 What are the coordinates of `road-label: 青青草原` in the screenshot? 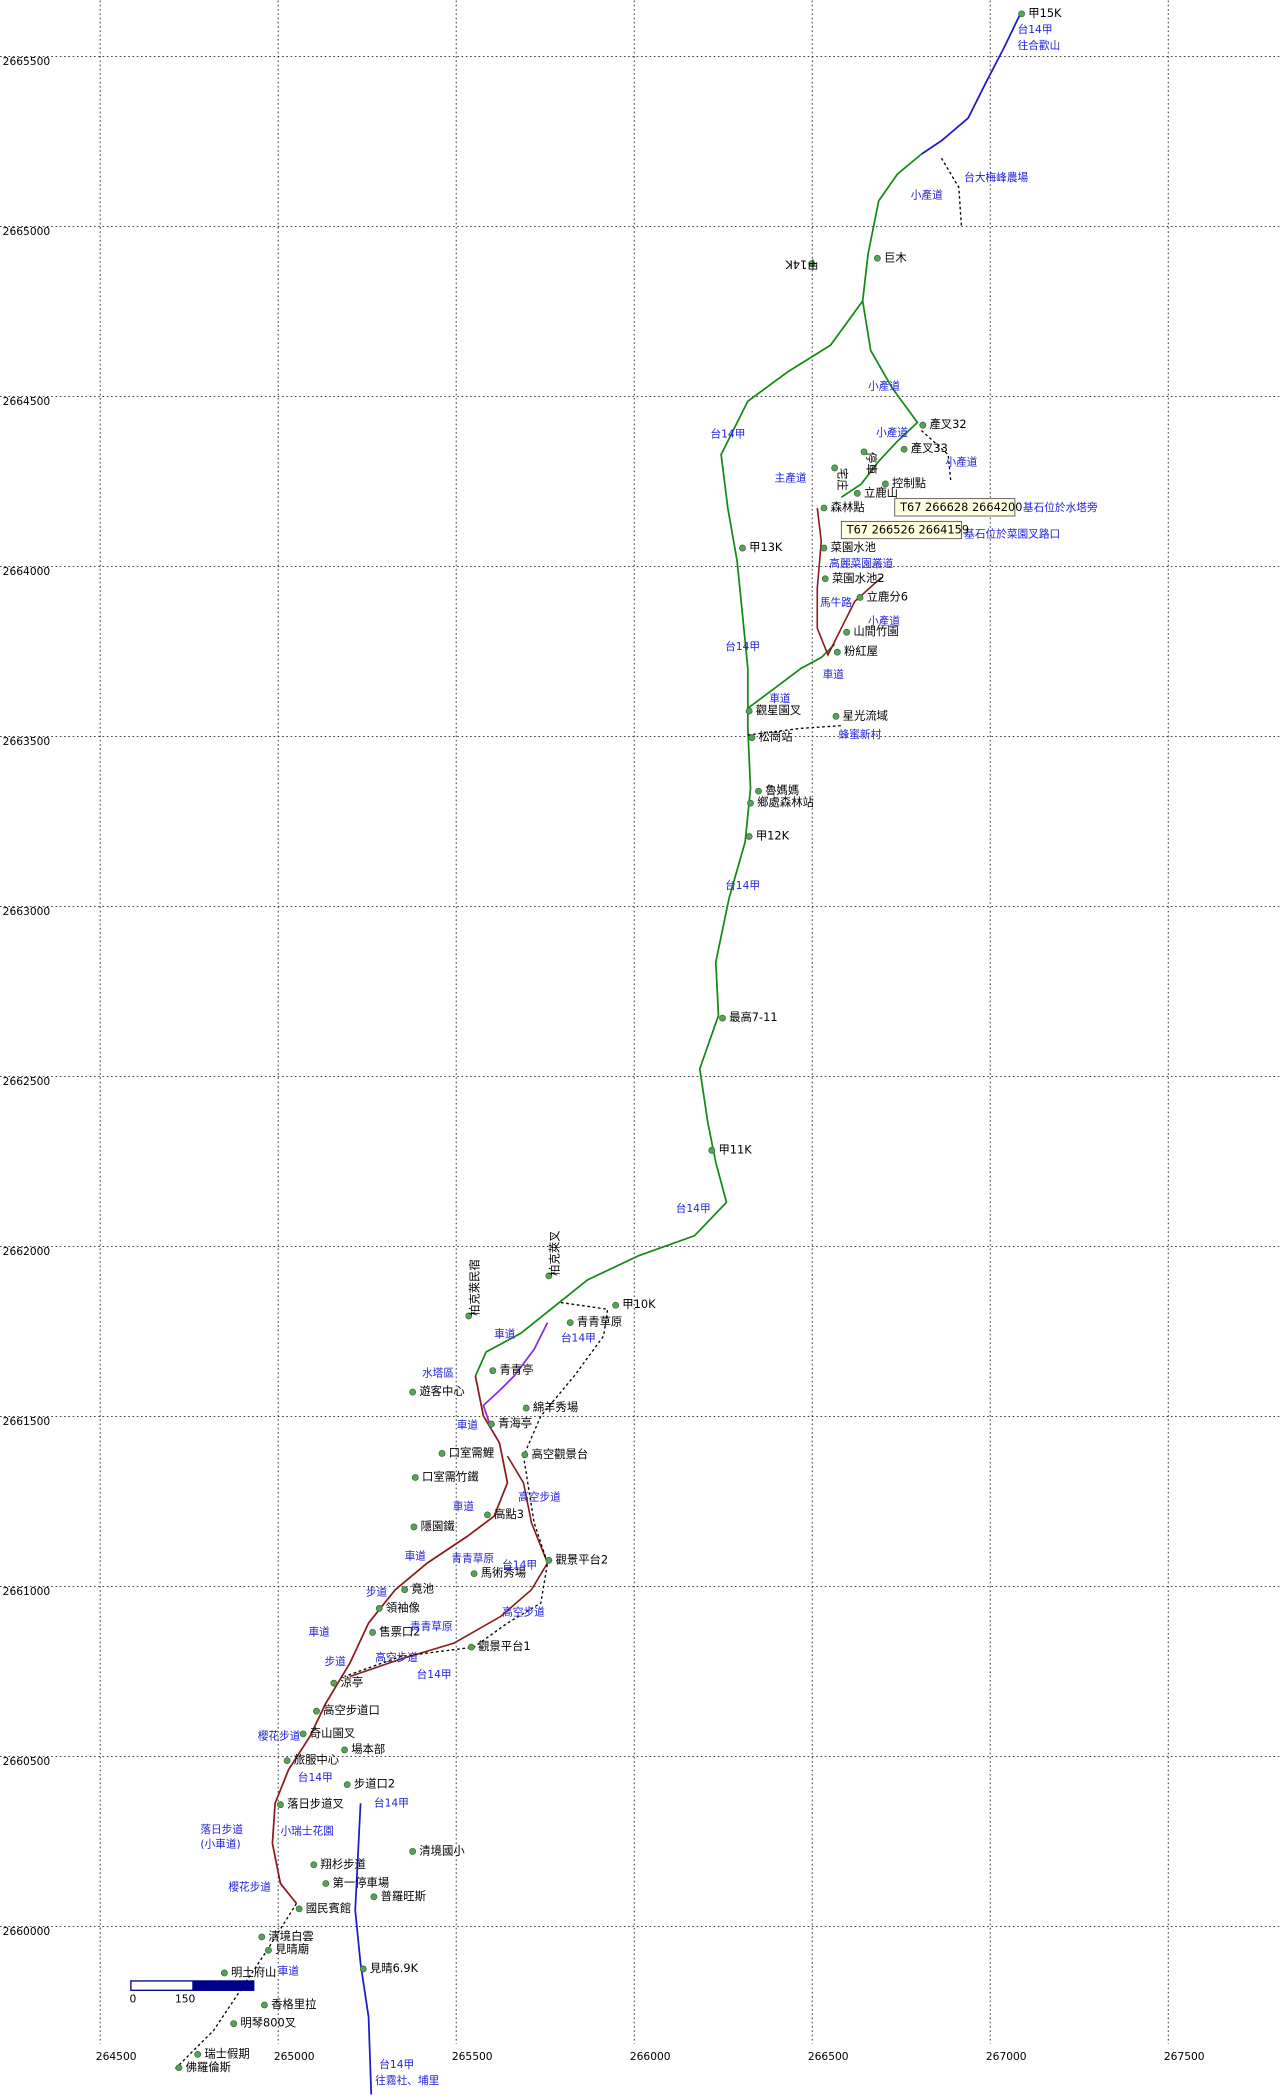 It's located at (472, 1558).